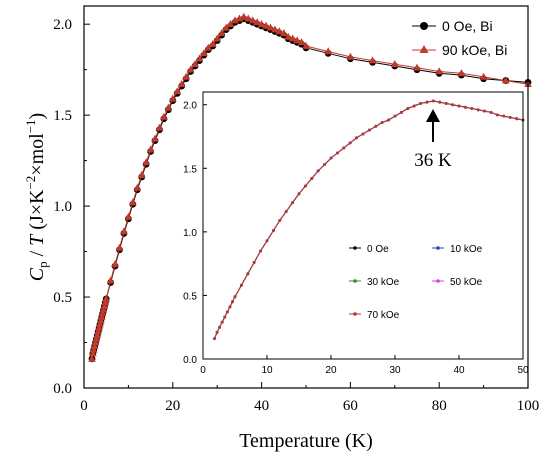  I want to click on main-y-axis-title: Cp / T (J×K−2×mol−1), so click(36, 197).